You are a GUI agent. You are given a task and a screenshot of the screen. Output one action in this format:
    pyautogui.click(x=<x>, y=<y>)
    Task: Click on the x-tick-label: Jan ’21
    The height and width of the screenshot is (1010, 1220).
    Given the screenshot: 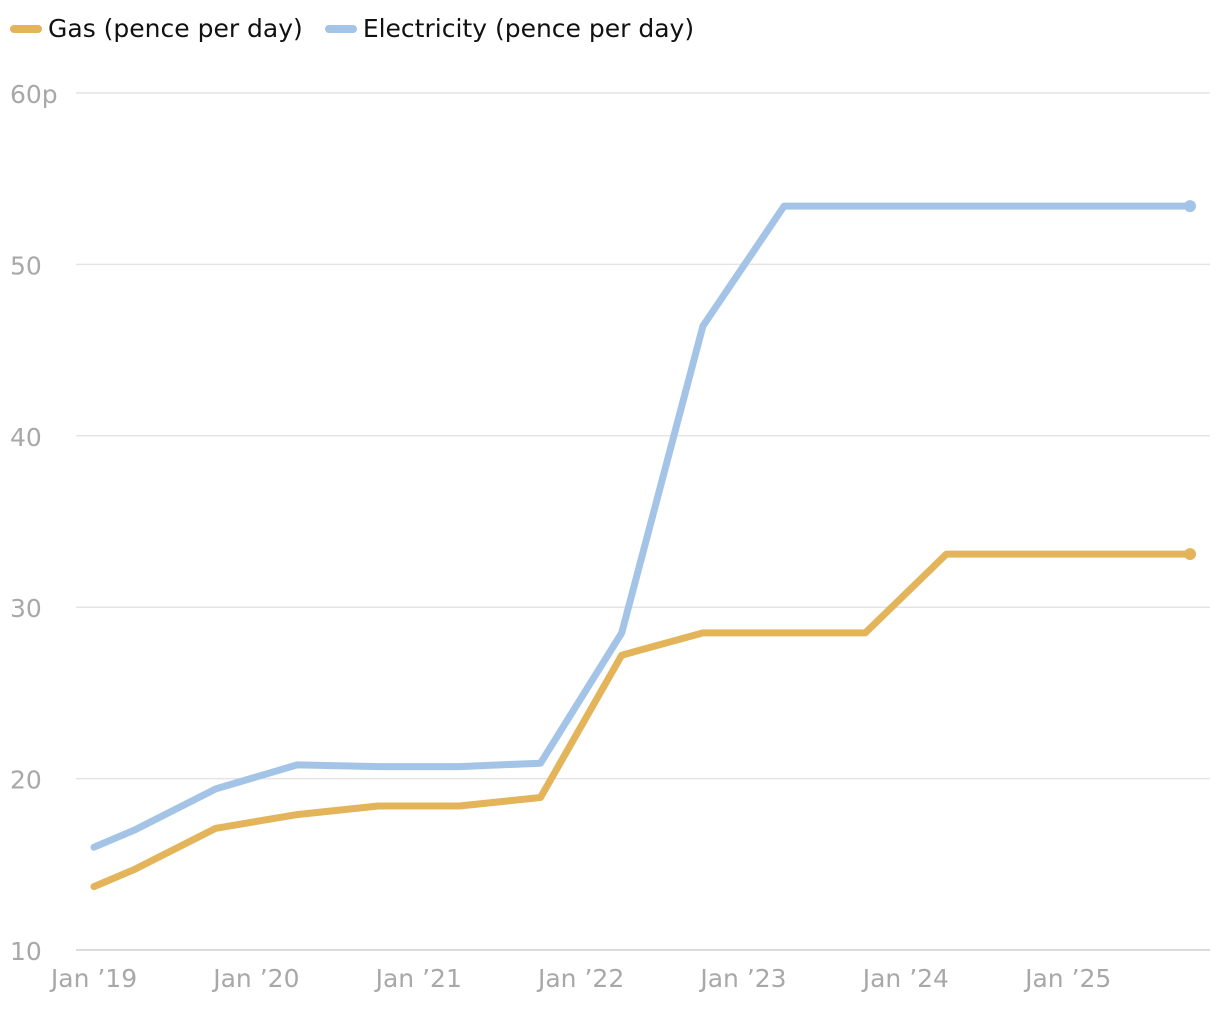 What is the action you would take?
    pyautogui.click(x=418, y=978)
    